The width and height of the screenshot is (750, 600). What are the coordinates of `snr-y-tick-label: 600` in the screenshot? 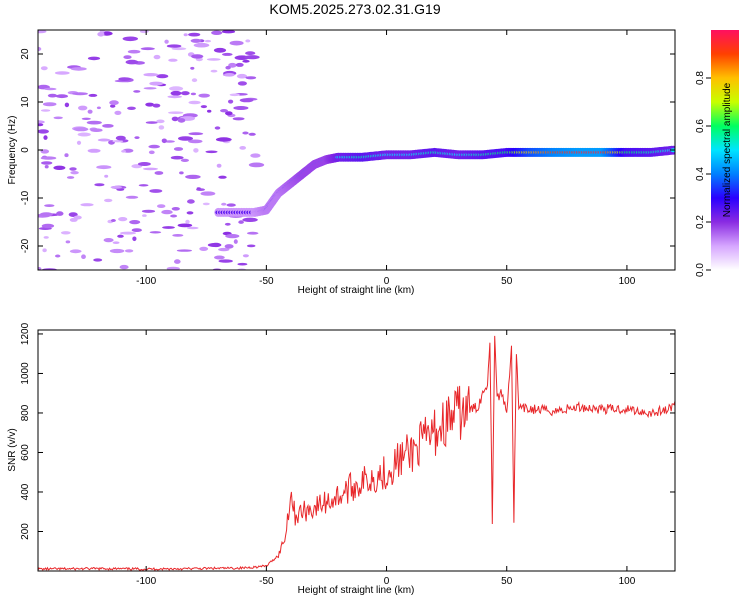 It's located at (25, 452).